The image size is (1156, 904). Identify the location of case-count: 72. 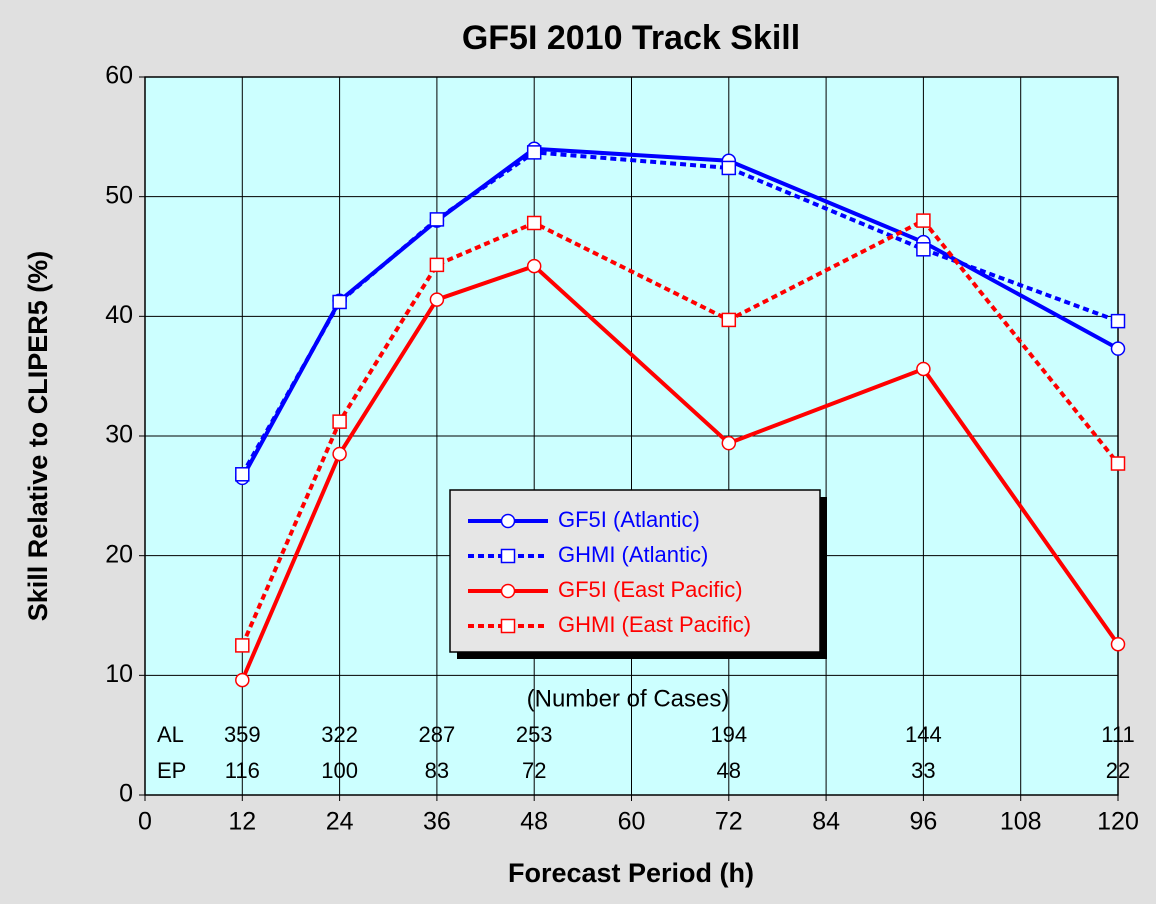
(534, 770).